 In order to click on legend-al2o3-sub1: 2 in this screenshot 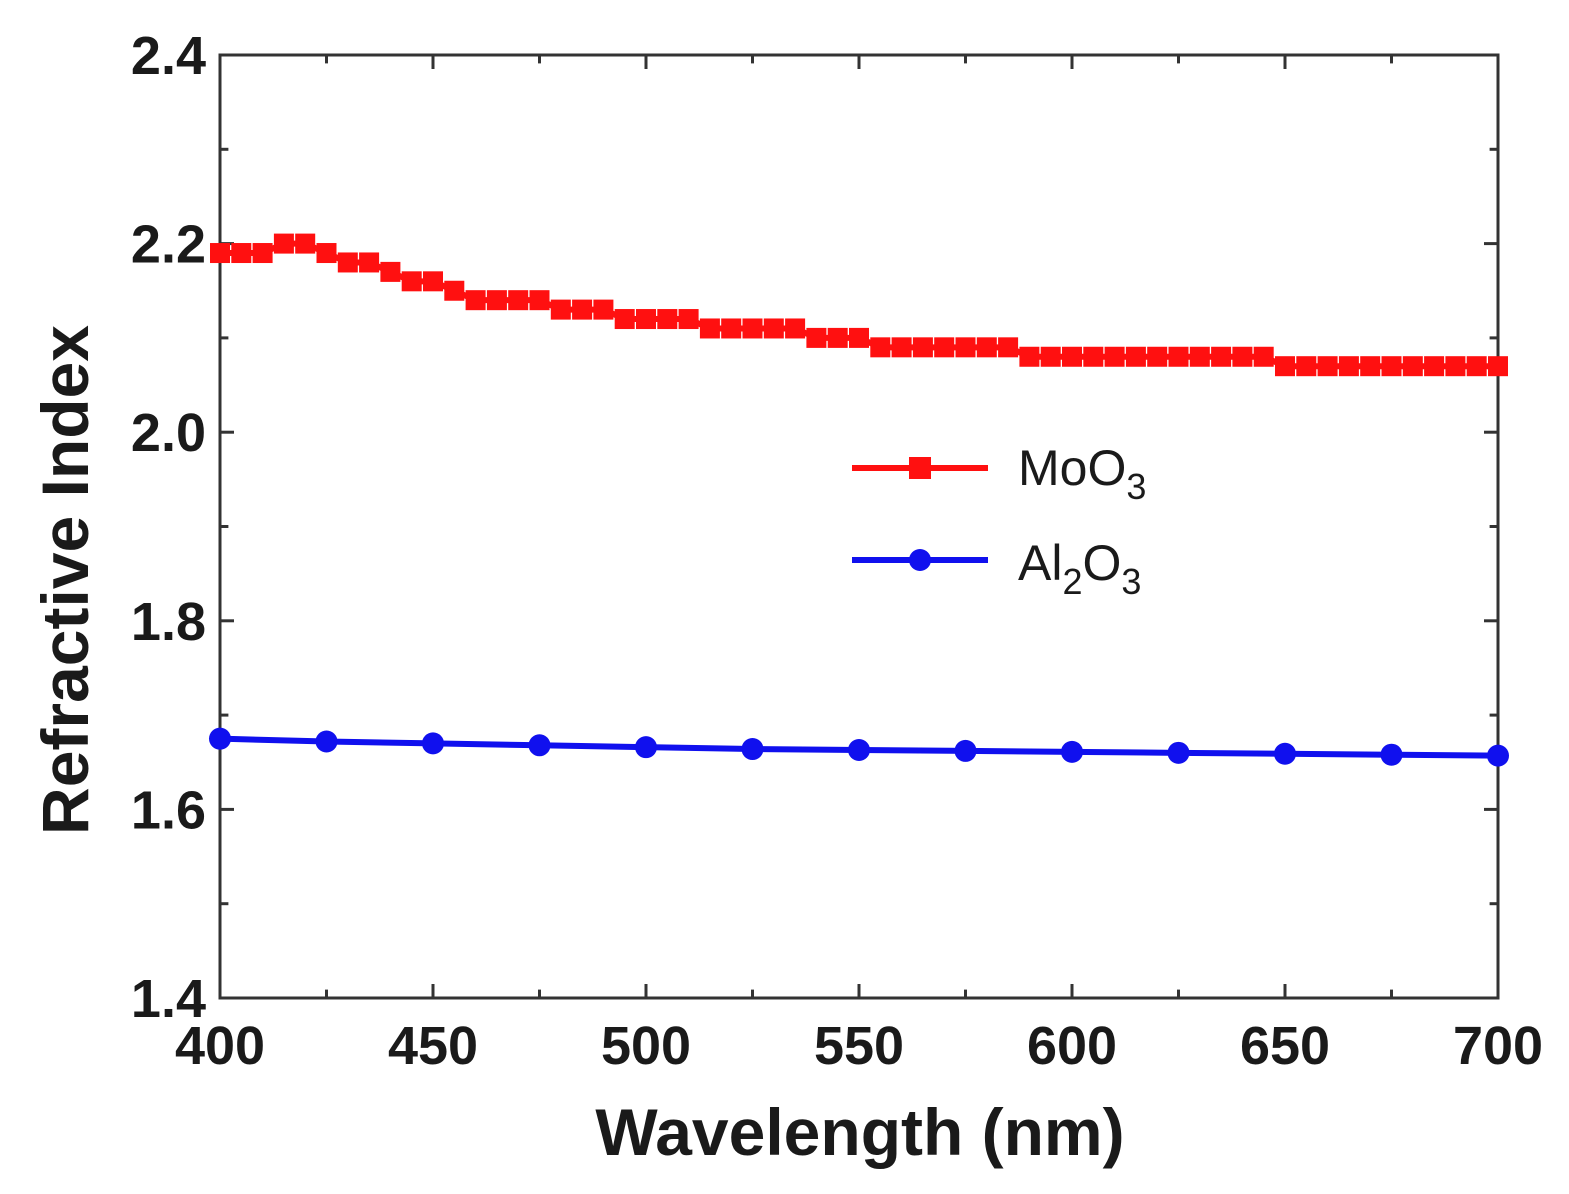, I will do `click(1072, 581)`.